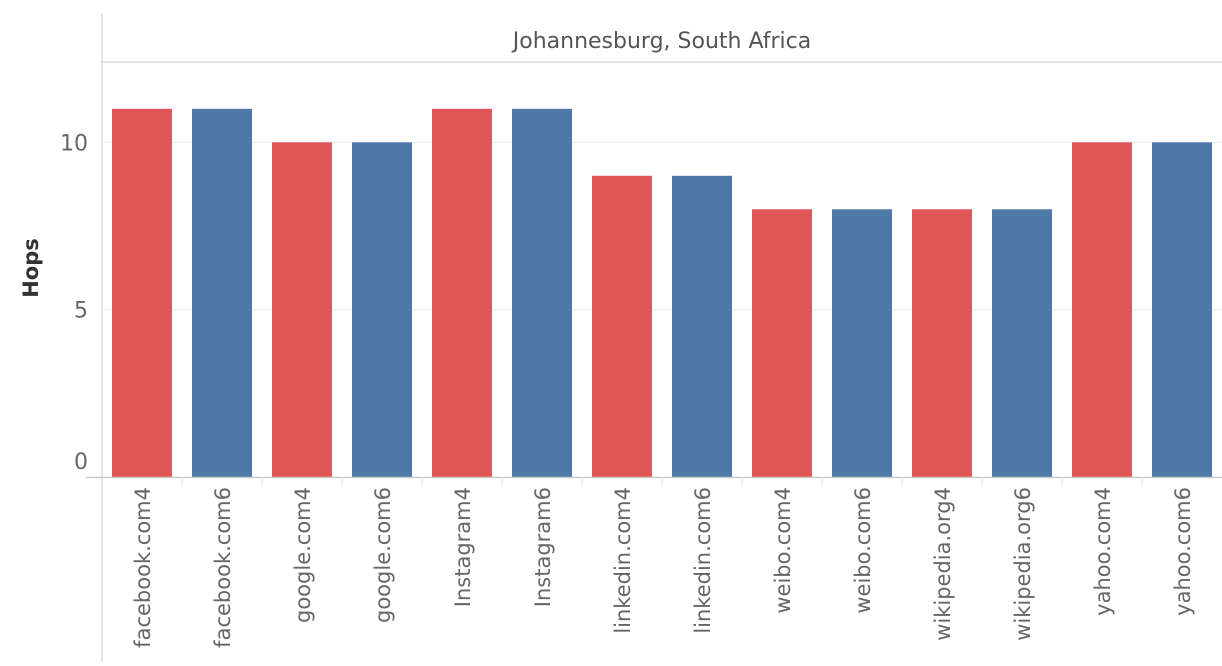 The image size is (1222, 666). Describe the element at coordinates (1183, 551) in the screenshot. I see `x-tick-label: yahoo.com6` at that location.